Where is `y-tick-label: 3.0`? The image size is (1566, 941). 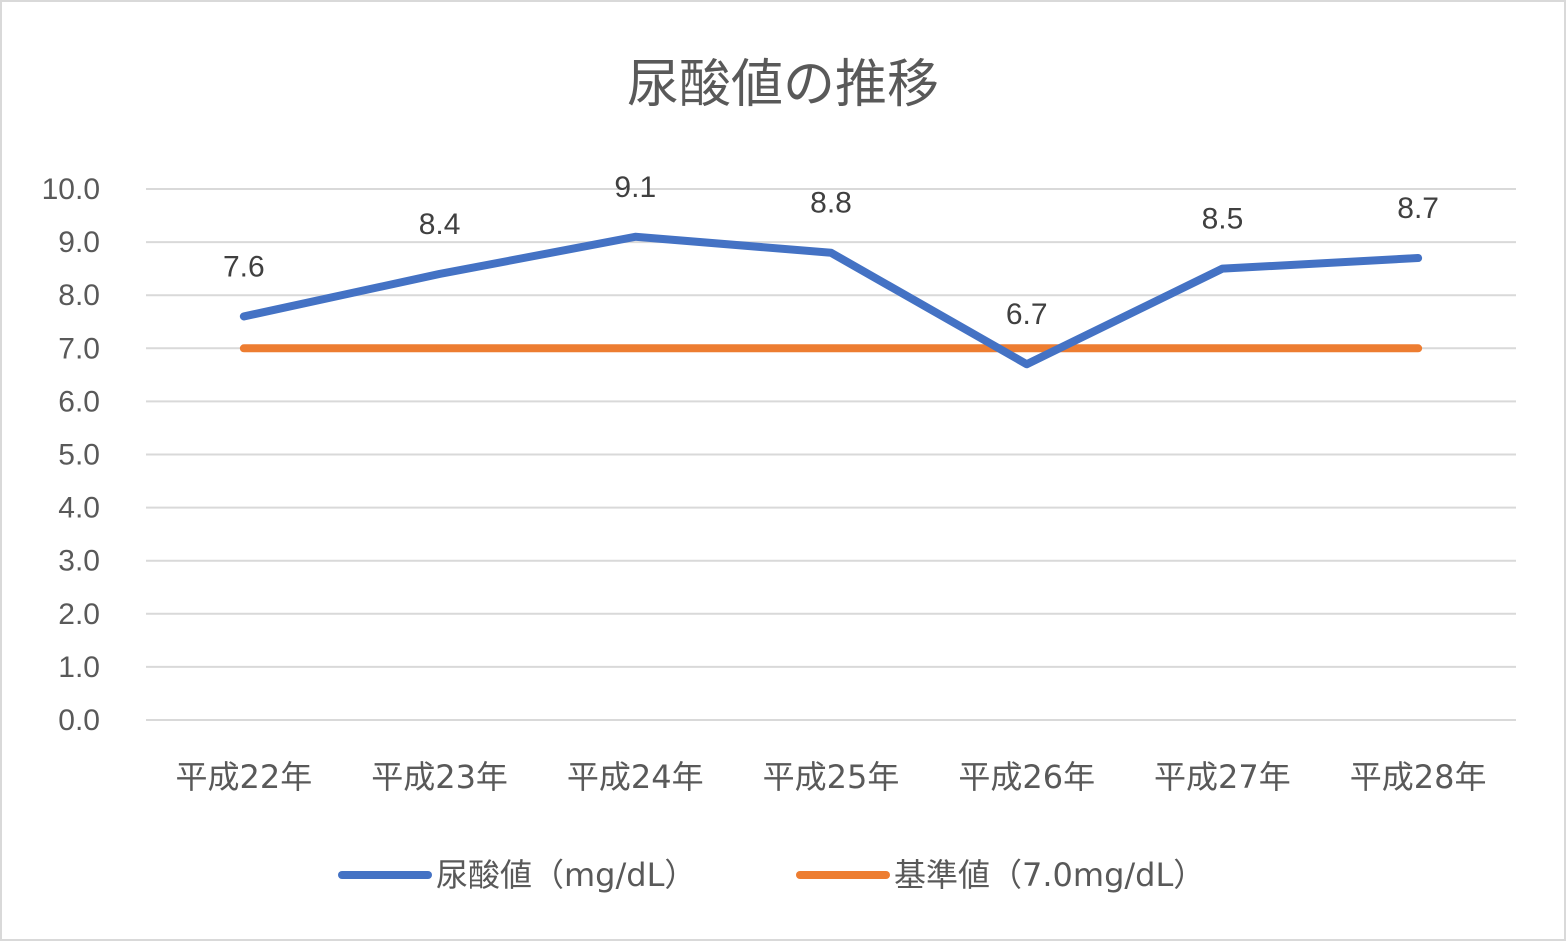
y-tick-label: 3.0 is located at coordinates (79, 561).